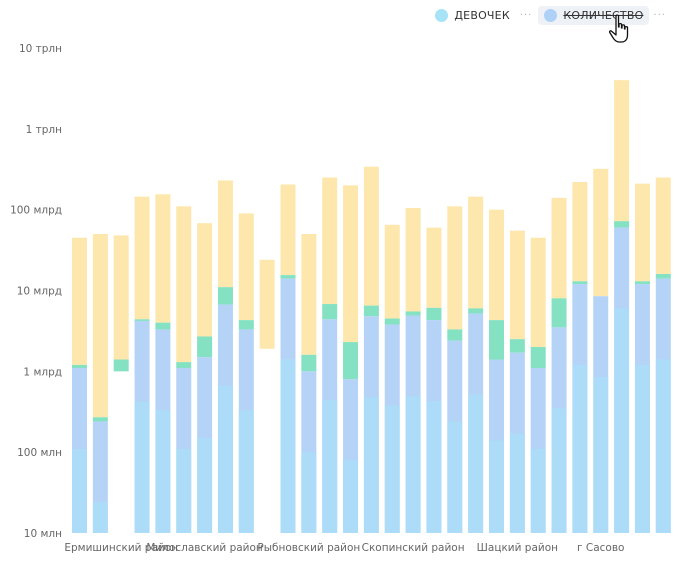 This screenshot has width=678, height=564. Describe the element at coordinates (472, 15) in the screenshot. I see `legend-item-girls: ДЕВОЧЕК` at that location.